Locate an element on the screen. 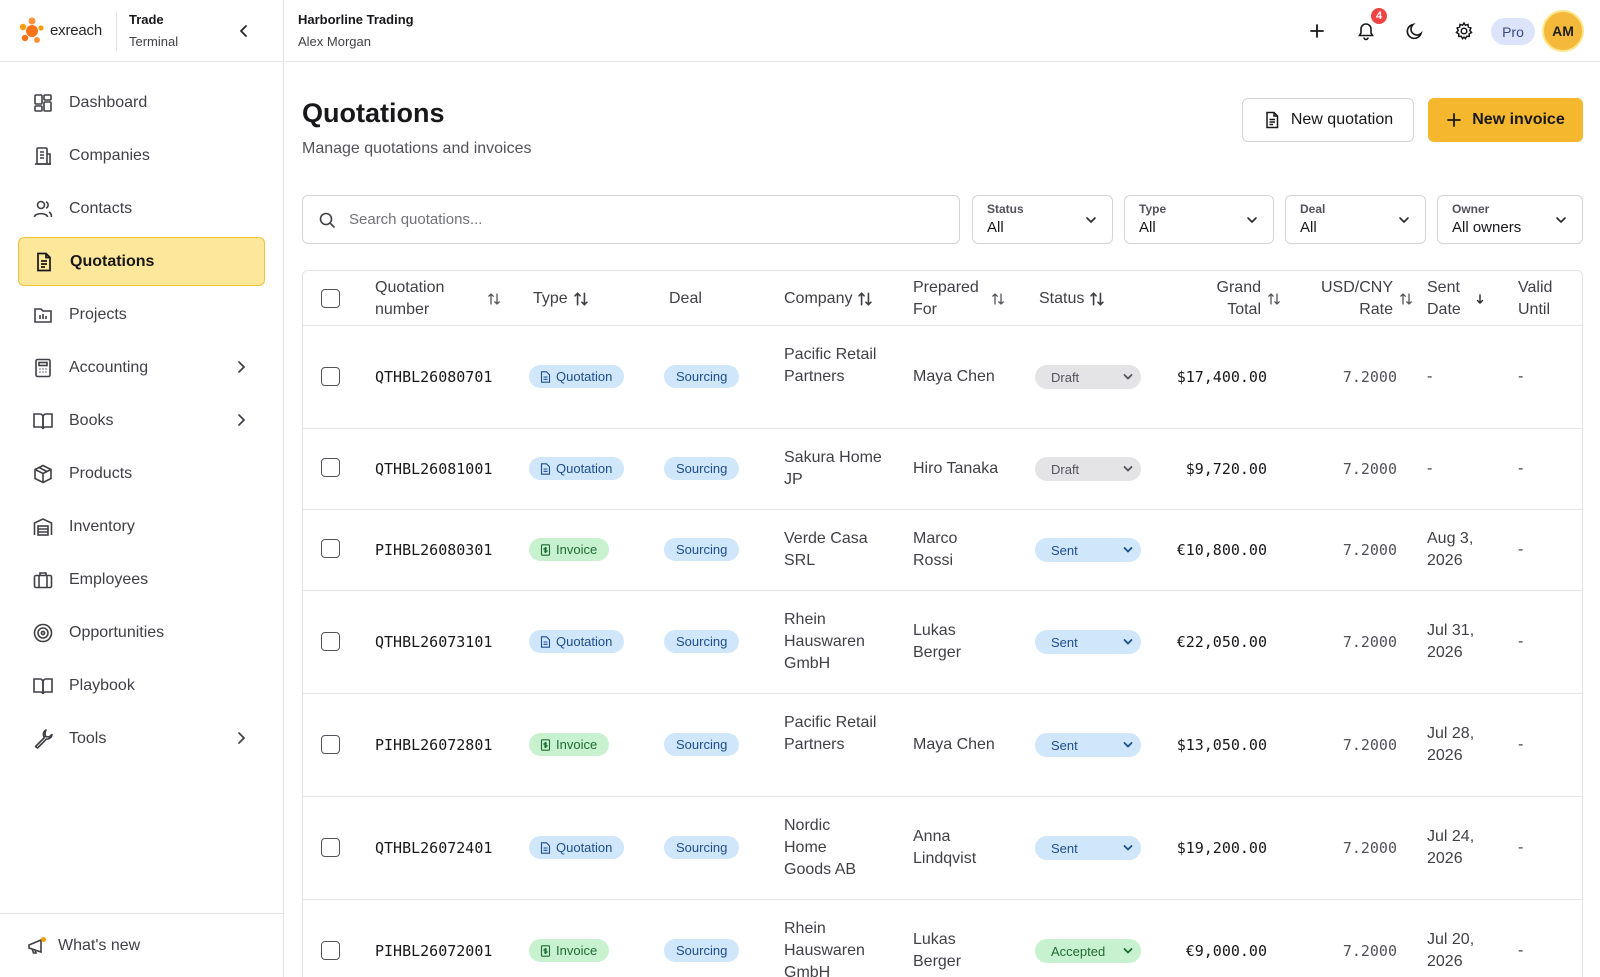  whats-new-button: What's new is located at coordinates (141, 945).